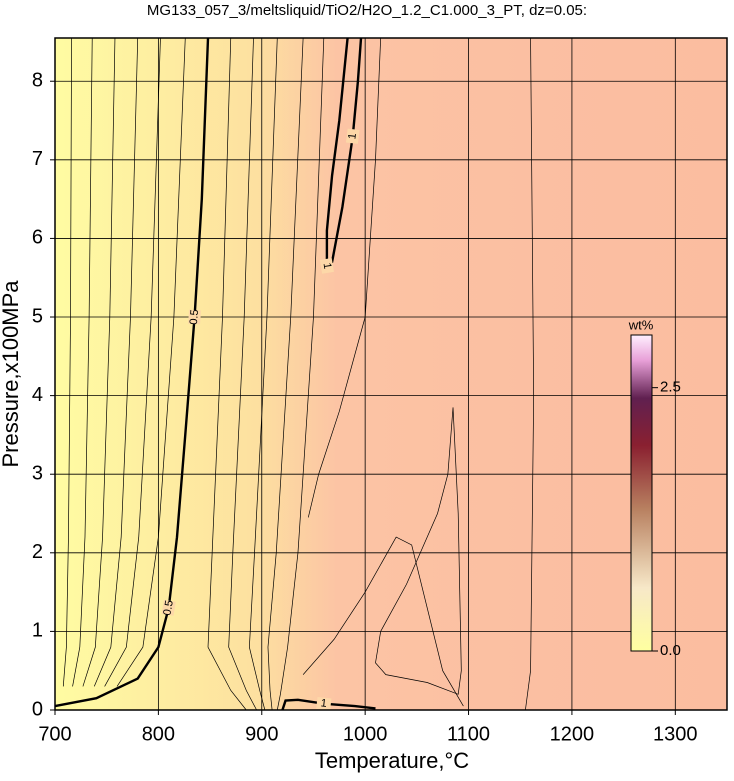 The height and width of the screenshot is (781, 734). What do you see at coordinates (37, 316) in the screenshot?
I see `y-tick-label: 5` at bounding box center [37, 316].